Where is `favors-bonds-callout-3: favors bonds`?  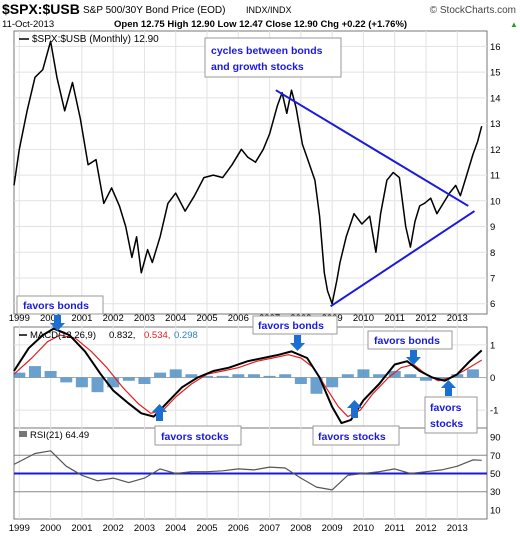
favors-bonds-callout-3: favors bonds is located at coordinates (410, 340).